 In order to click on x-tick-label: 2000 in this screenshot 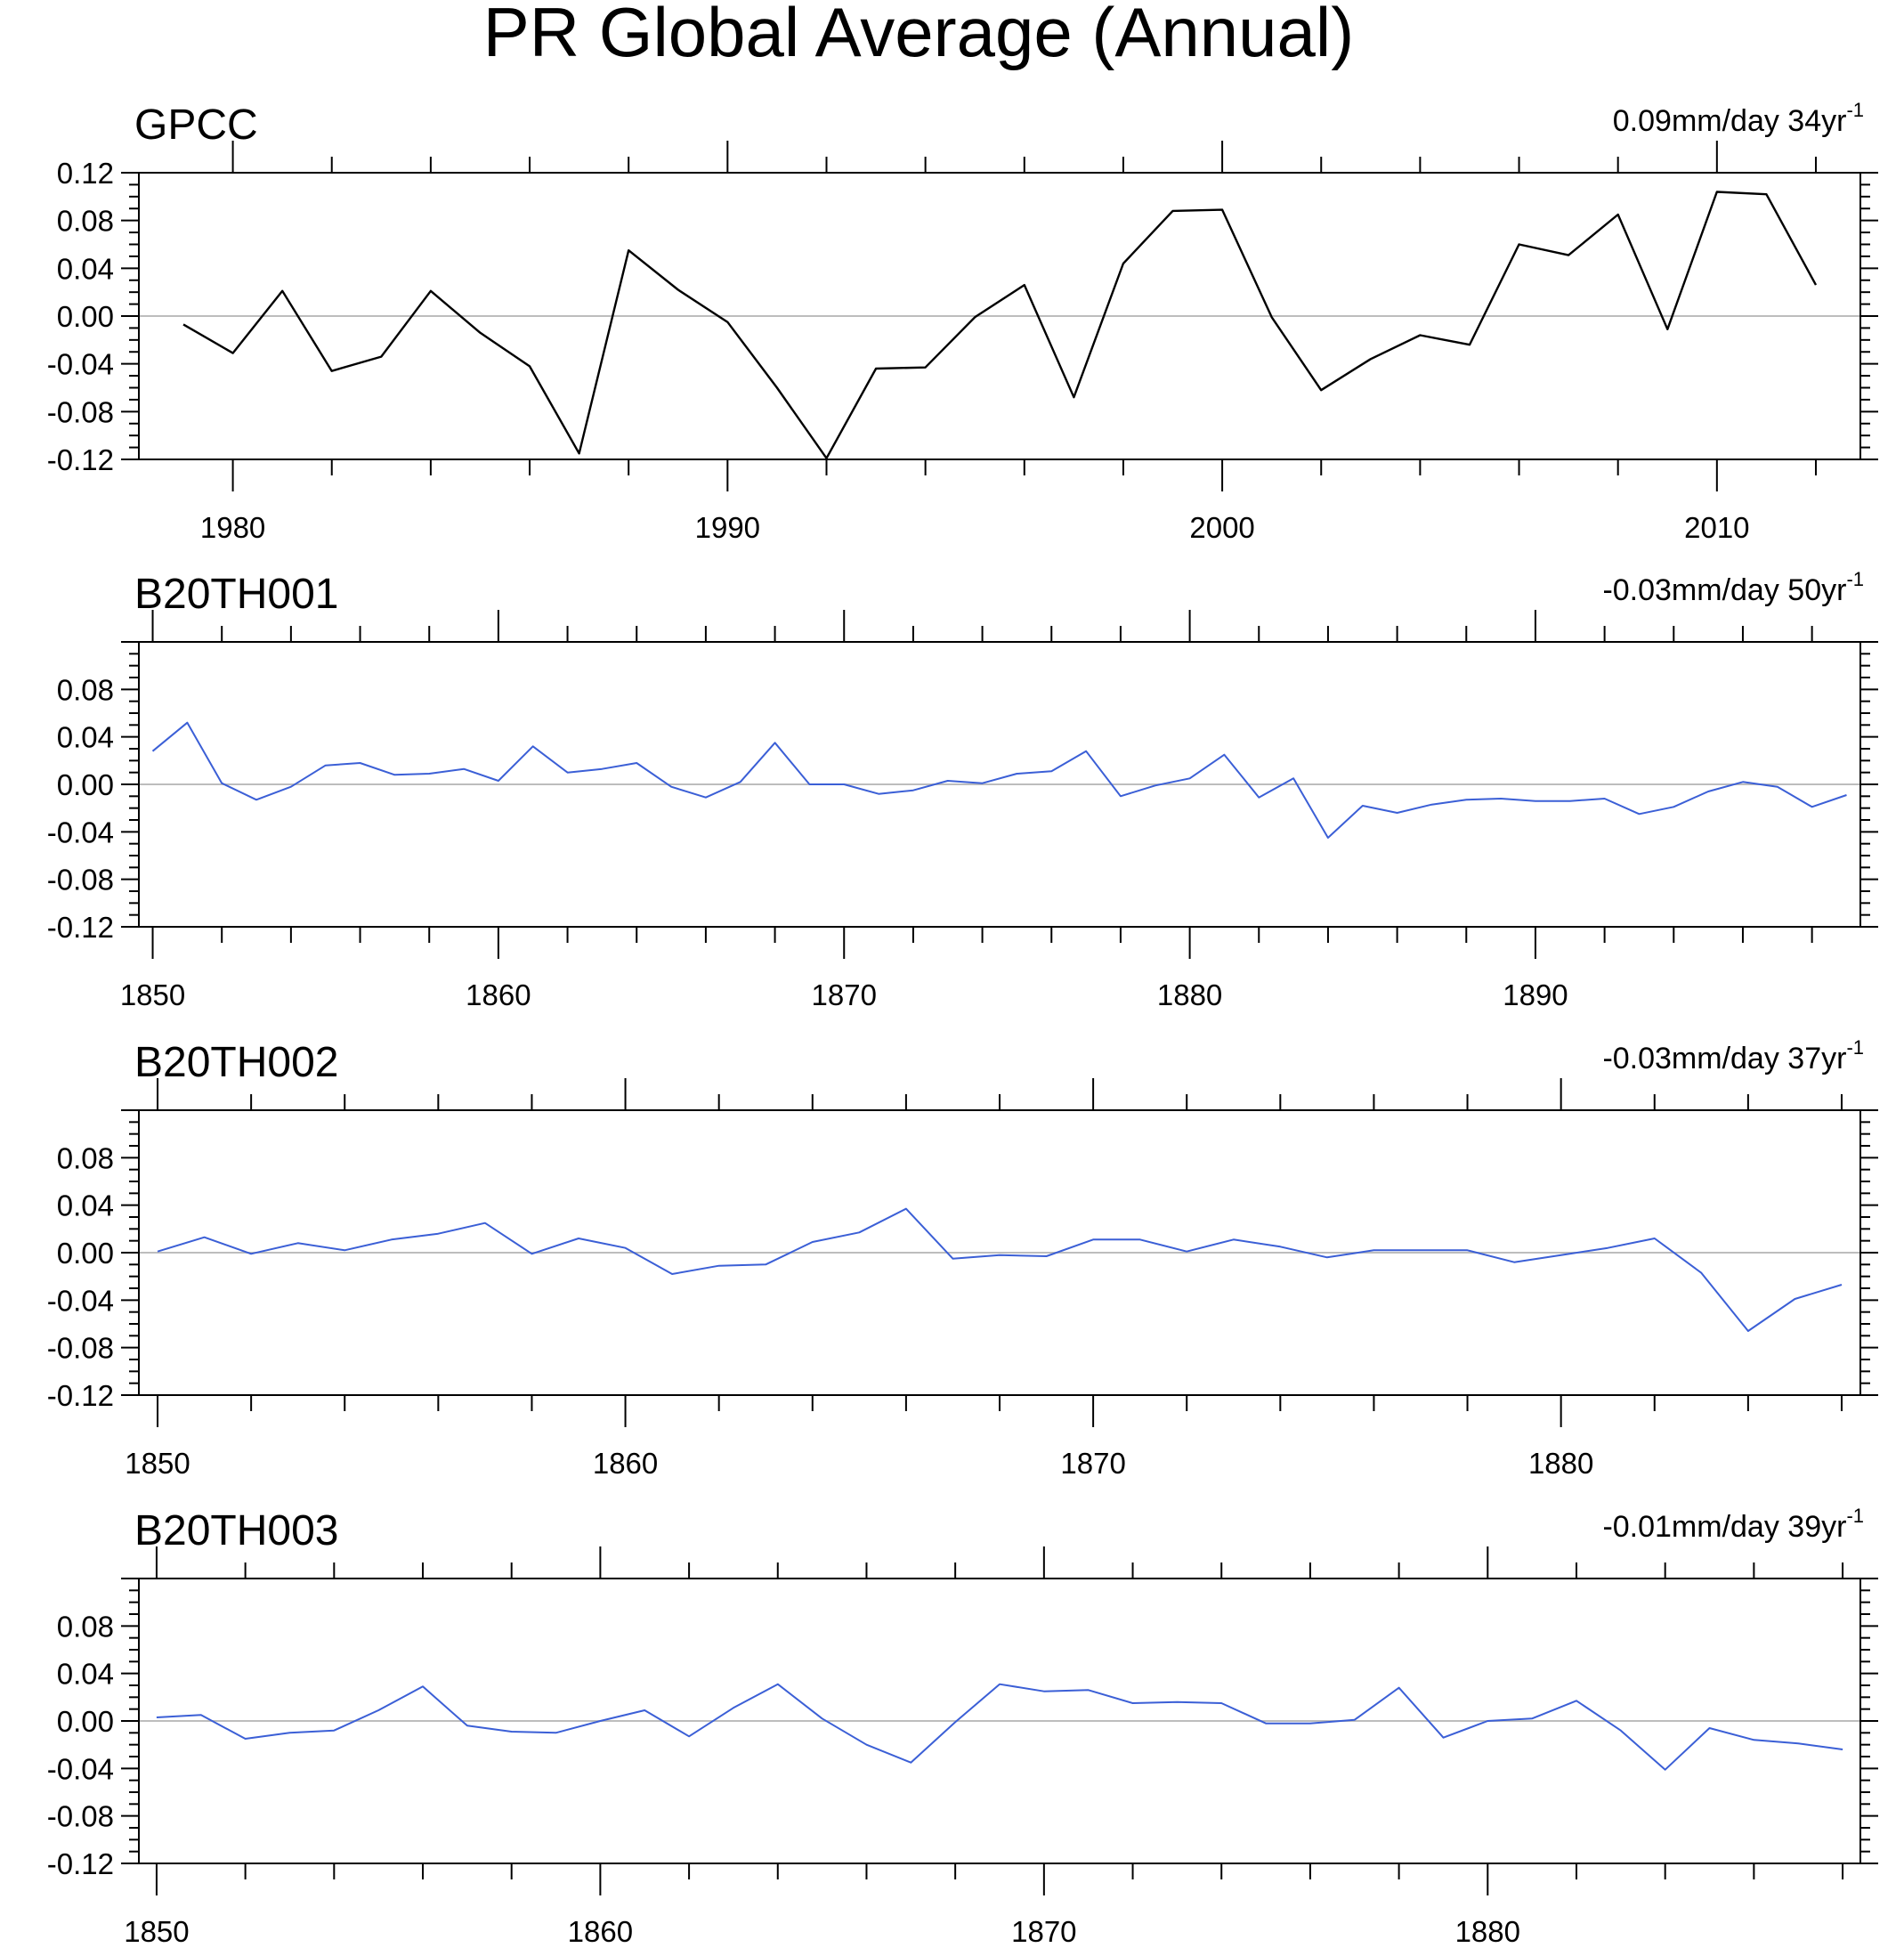, I will do `click(1221, 527)`.